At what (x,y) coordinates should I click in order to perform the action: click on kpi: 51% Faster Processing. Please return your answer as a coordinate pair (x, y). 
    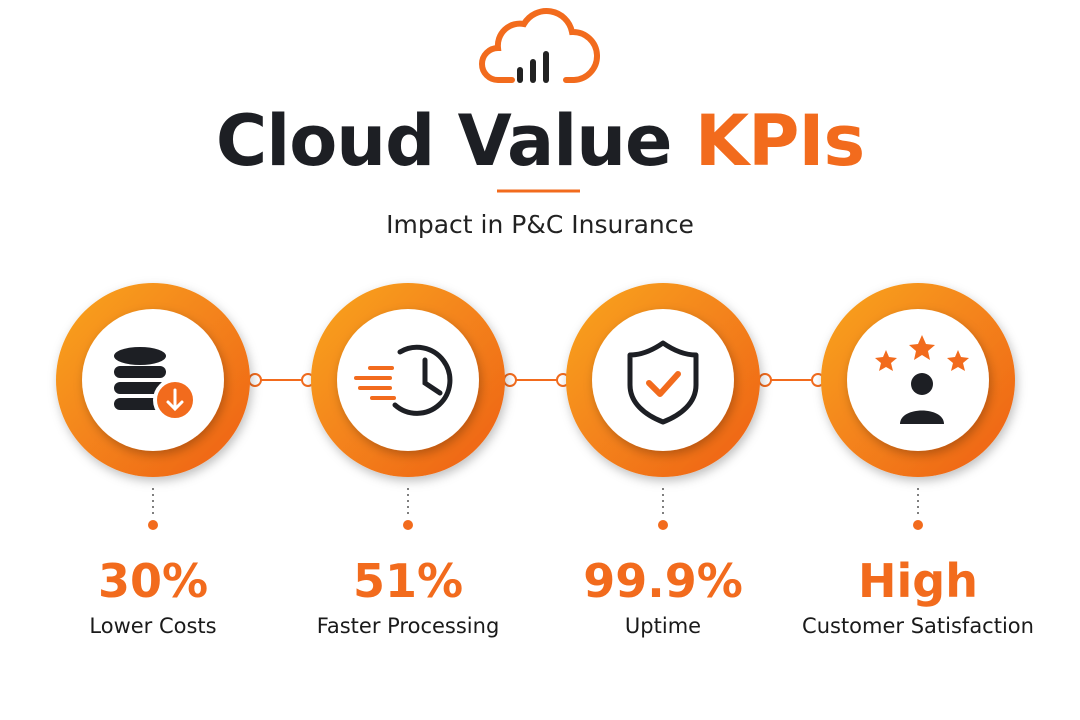
    Looking at the image, I should click on (408, 460).